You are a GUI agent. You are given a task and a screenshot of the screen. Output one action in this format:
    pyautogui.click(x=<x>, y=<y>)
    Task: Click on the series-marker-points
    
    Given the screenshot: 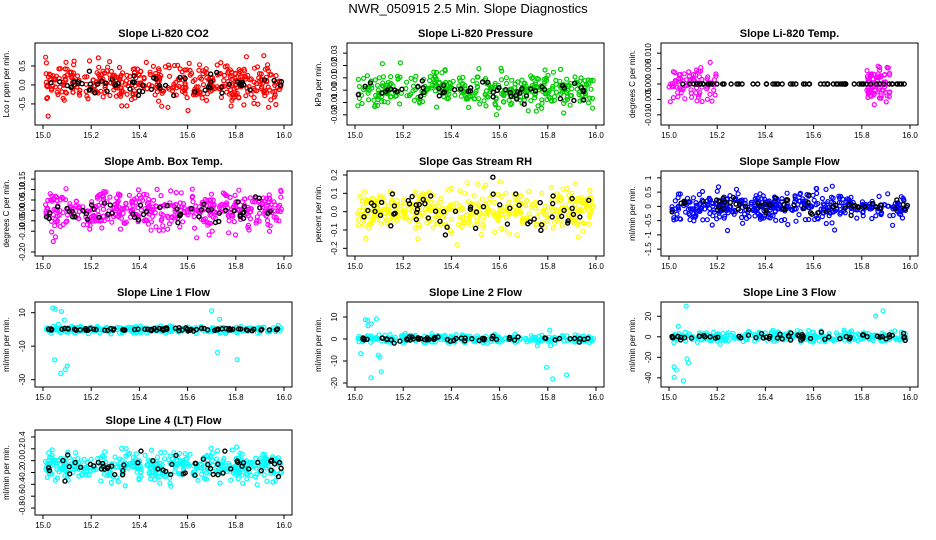 What is the action you would take?
    pyautogui.click(x=793, y=84)
    